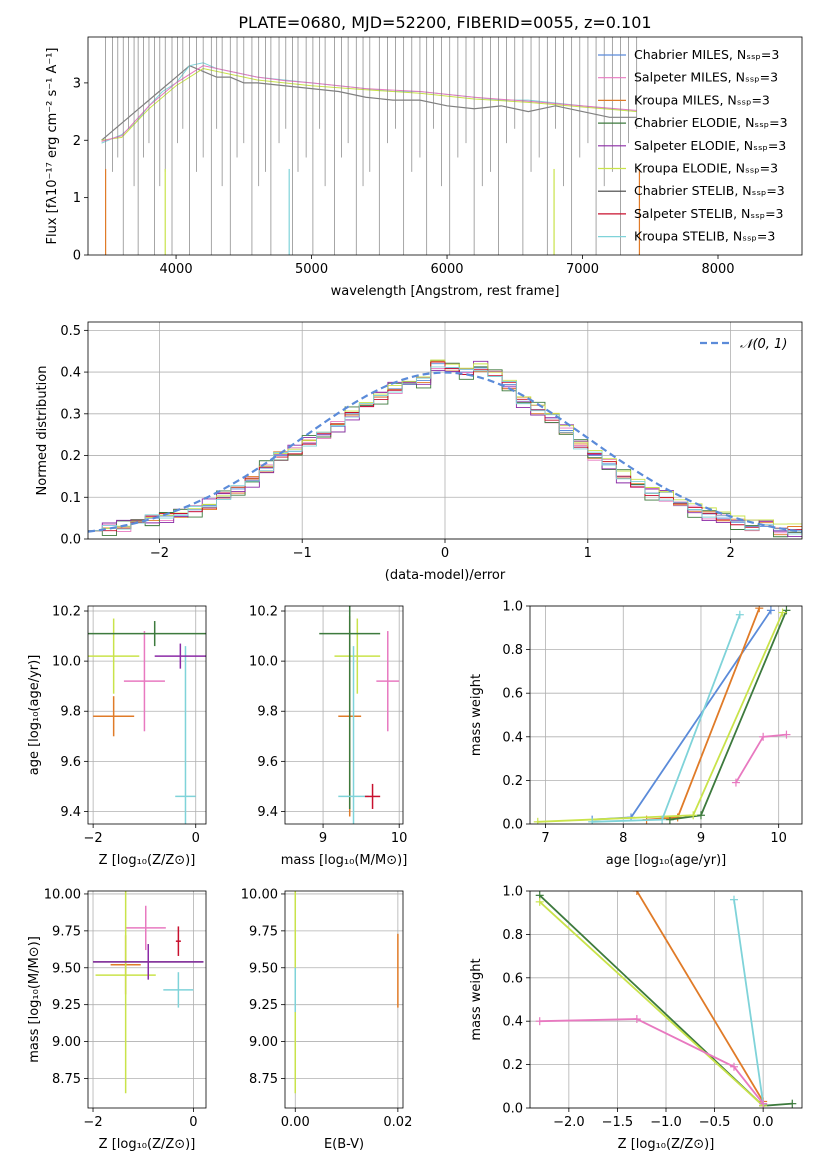 The image size is (819, 1170). I want to click on x-tick-label: 7, so click(545, 838).